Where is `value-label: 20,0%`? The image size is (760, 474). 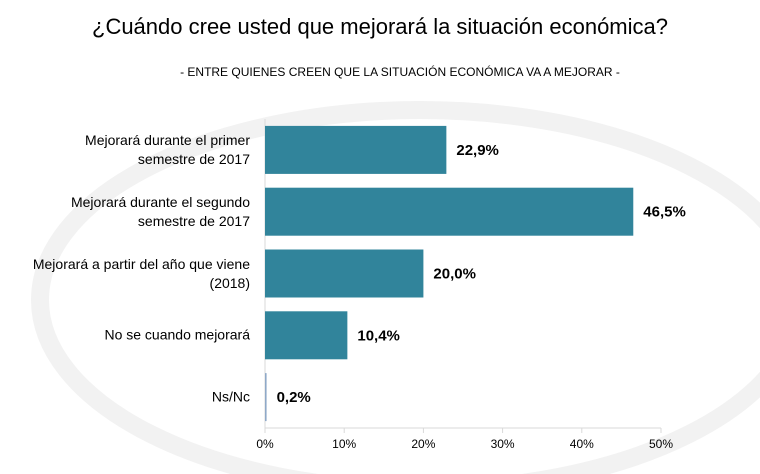 value-label: 20,0% is located at coordinates (454, 273).